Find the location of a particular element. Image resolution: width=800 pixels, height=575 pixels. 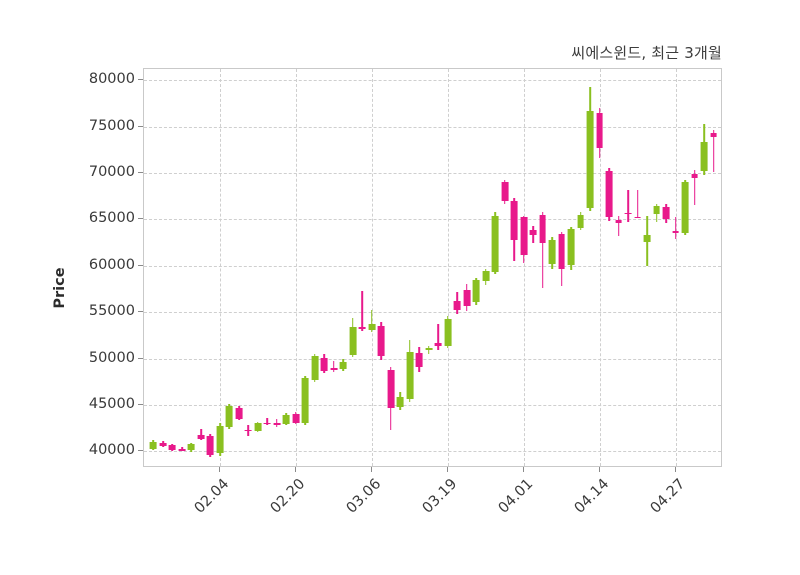

x-axis-tick-label: 02.20 is located at coordinates (288, 496).